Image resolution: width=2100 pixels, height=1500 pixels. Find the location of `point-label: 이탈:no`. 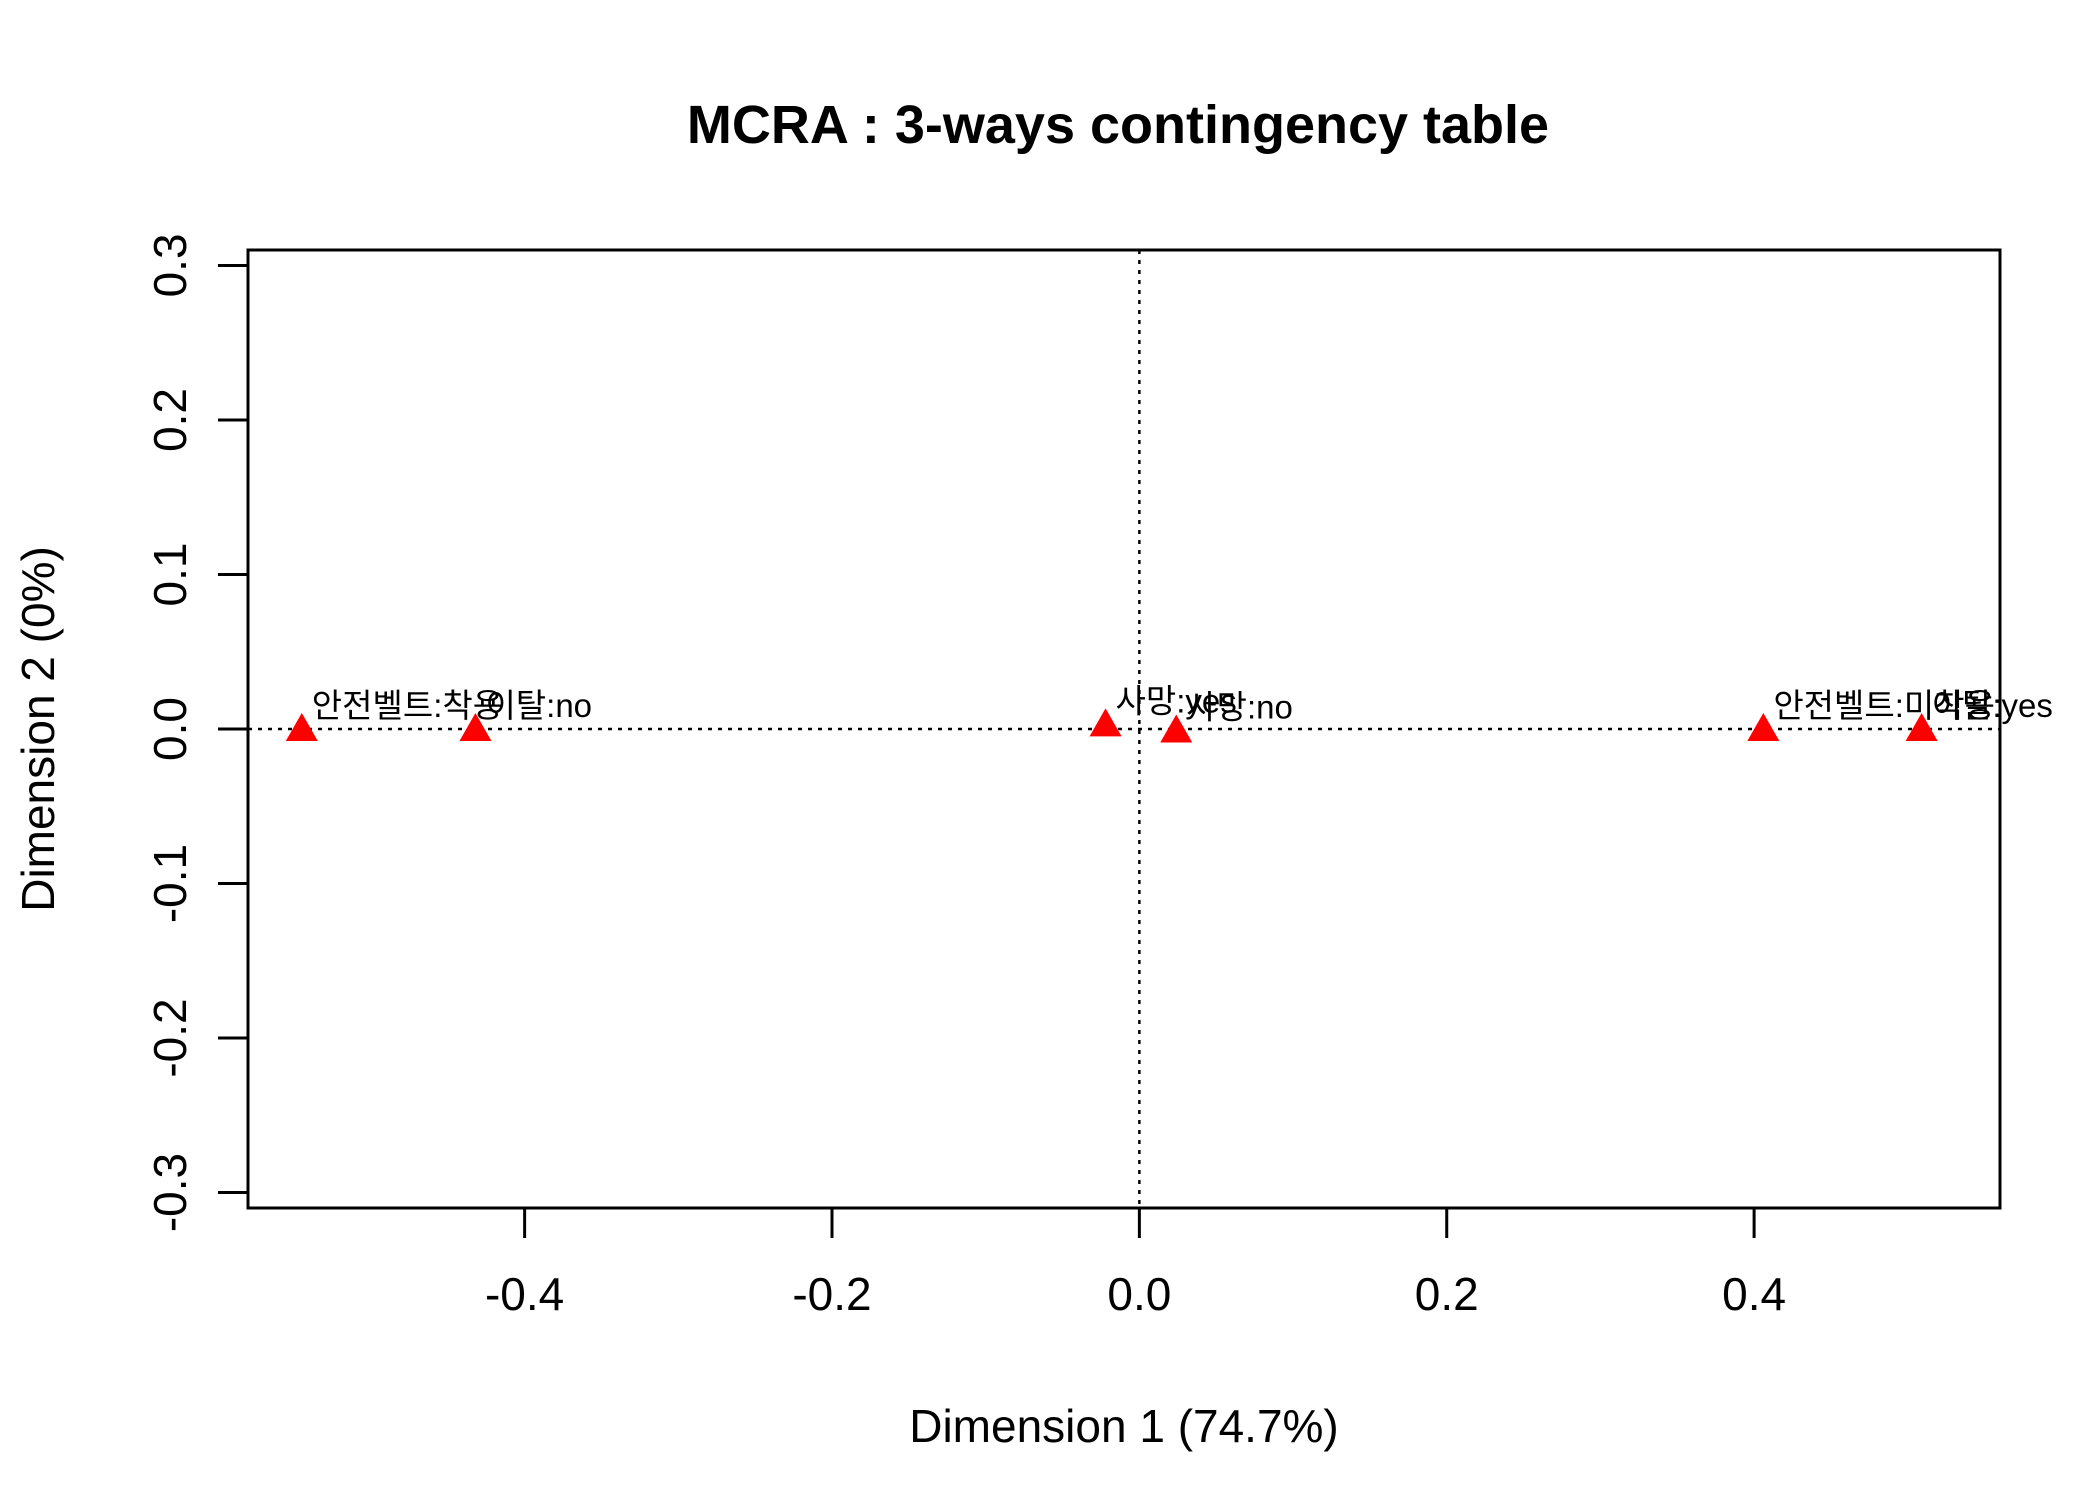

point-label: 이탈:no is located at coordinates (538, 705).